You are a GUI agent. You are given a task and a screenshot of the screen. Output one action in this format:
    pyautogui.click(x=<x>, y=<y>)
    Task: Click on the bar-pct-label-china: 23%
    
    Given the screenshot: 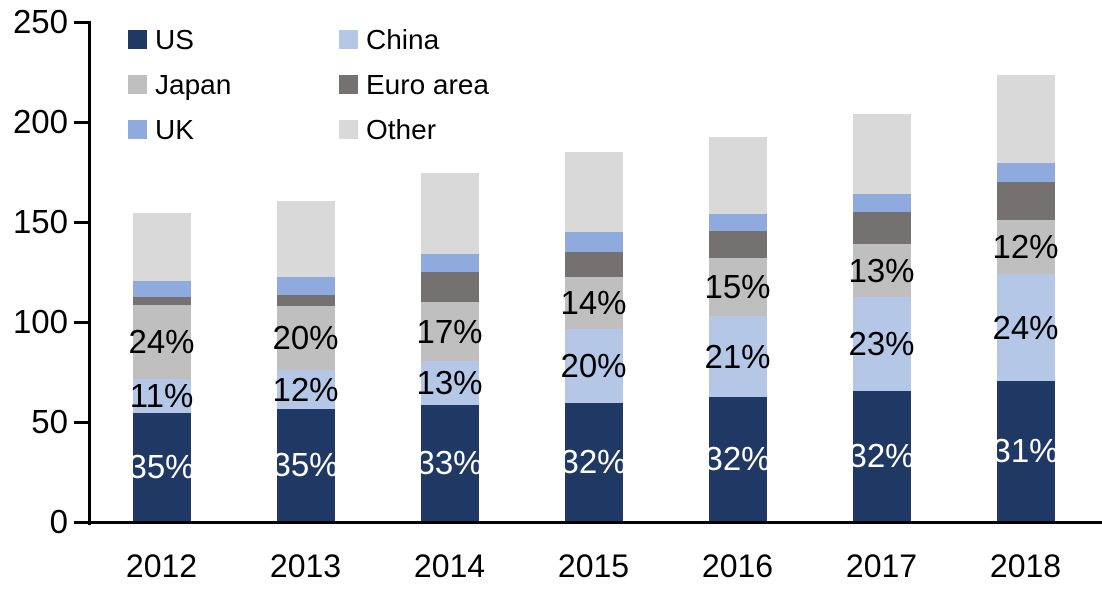 What is the action you would take?
    pyautogui.click(x=881, y=343)
    